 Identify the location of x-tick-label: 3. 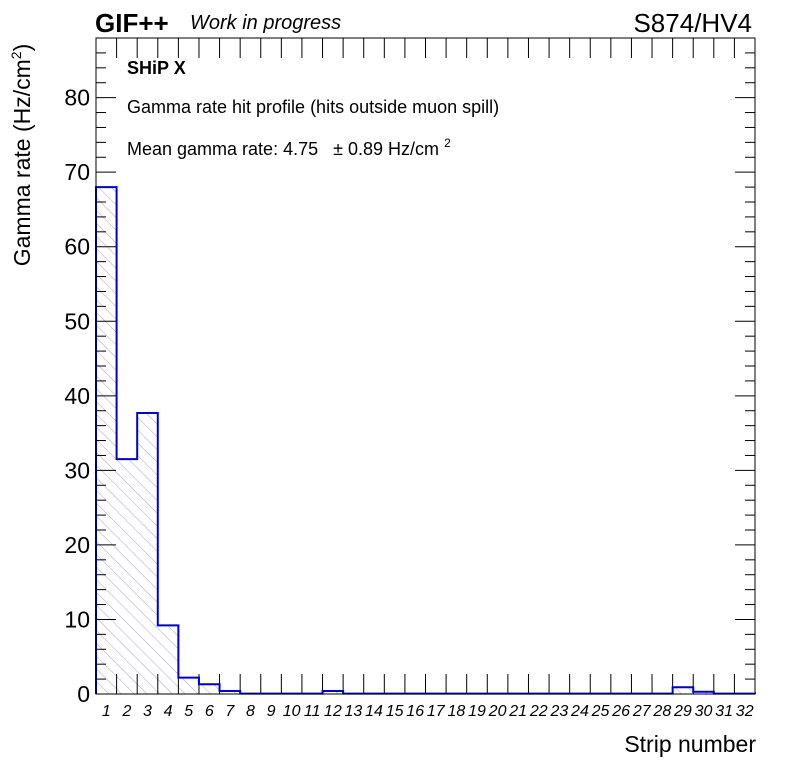
(147, 711).